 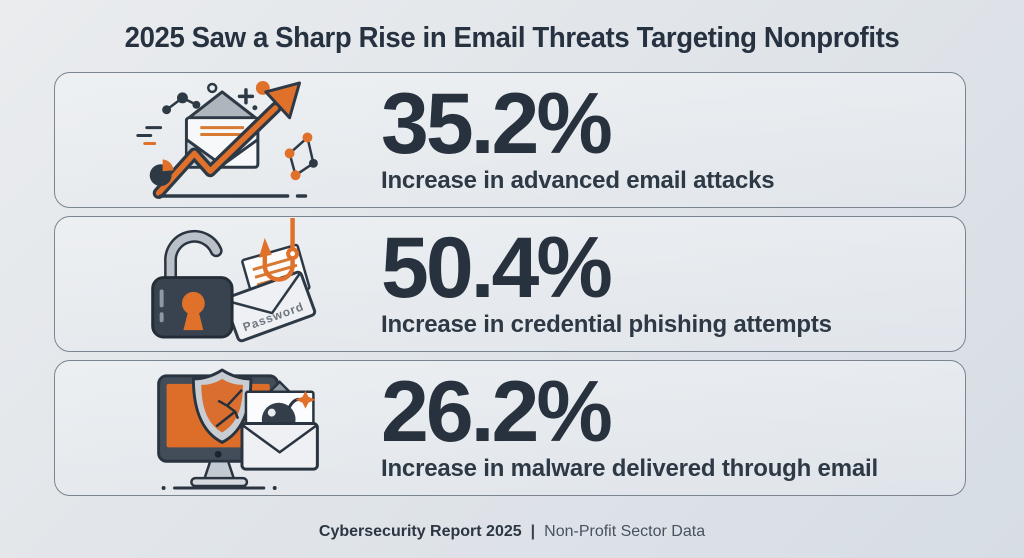 I want to click on stat-value: 26.2%, so click(x=497, y=411).